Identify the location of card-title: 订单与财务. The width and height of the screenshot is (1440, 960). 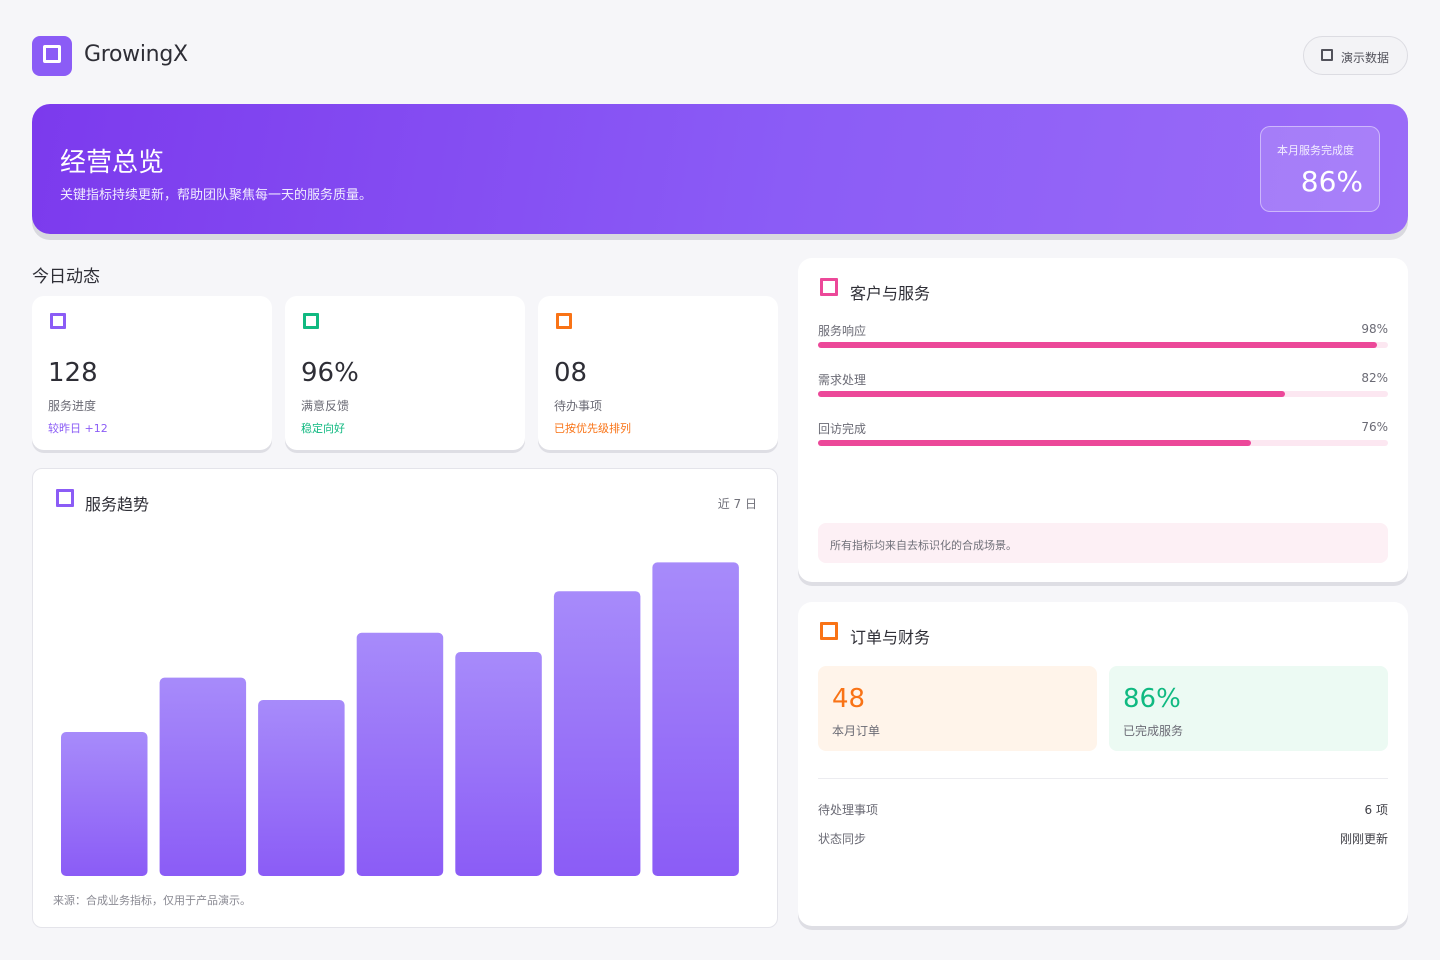
(890, 637).